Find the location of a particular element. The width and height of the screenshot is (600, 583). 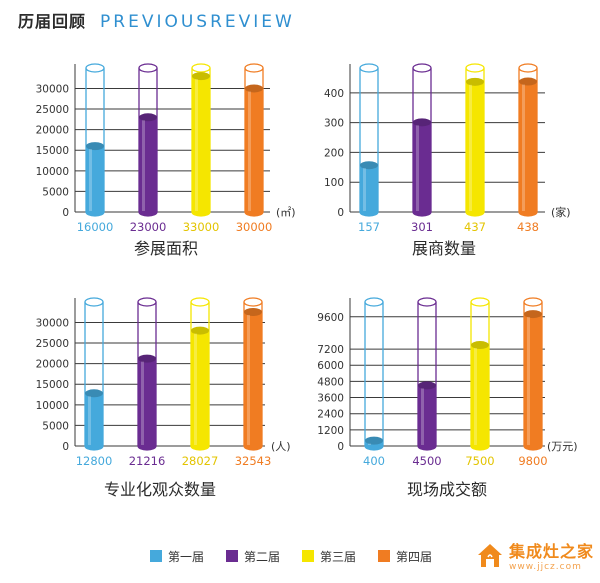

value-label: 16000 is located at coordinates (95, 227).